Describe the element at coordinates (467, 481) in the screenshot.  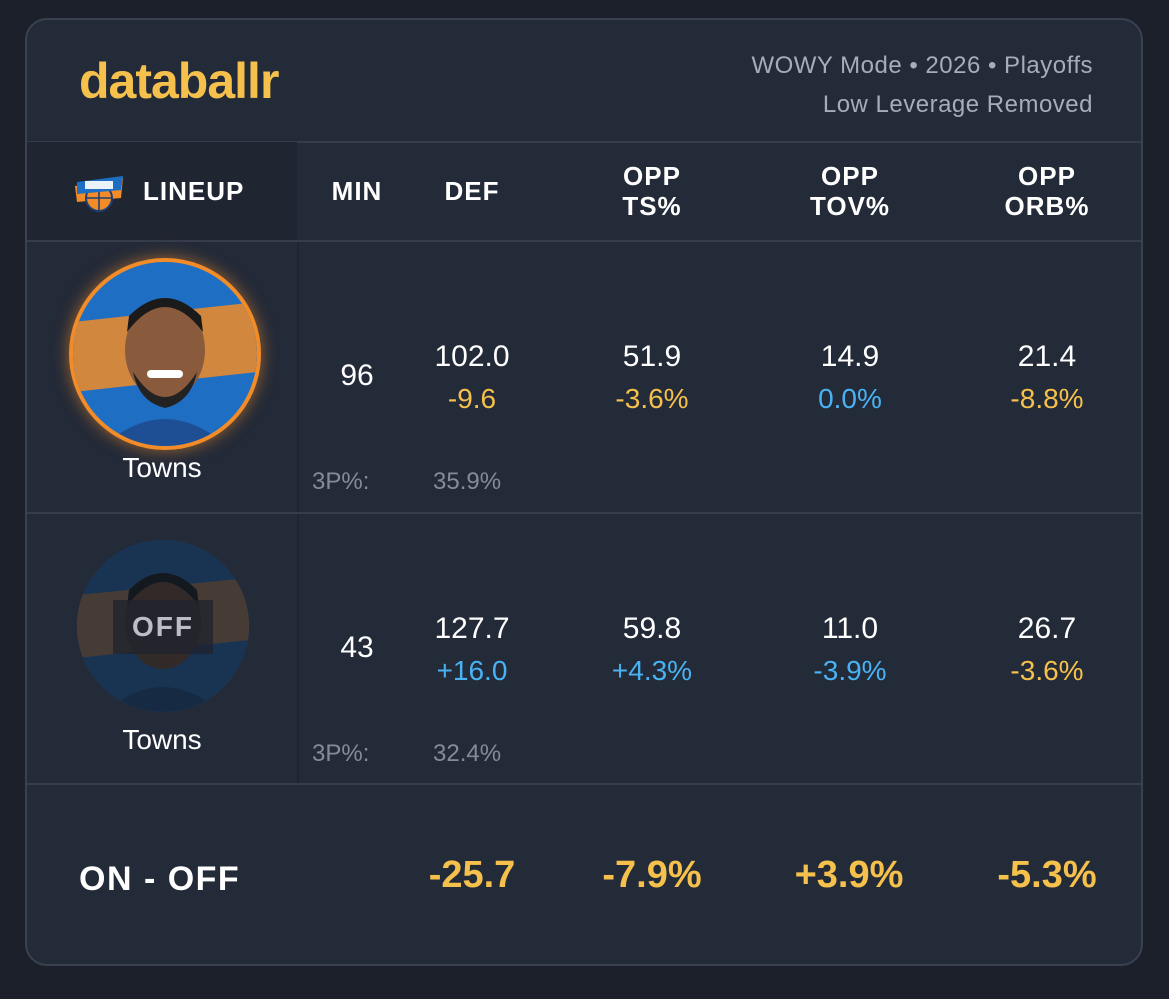
I see `threep-value: 35.9%` at that location.